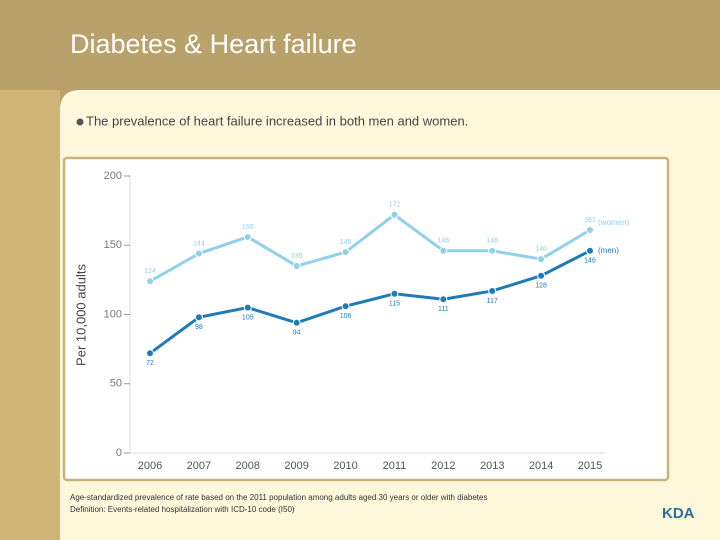  What do you see at coordinates (248, 466) in the screenshot?
I see `x-tick-label: 2008` at bounding box center [248, 466].